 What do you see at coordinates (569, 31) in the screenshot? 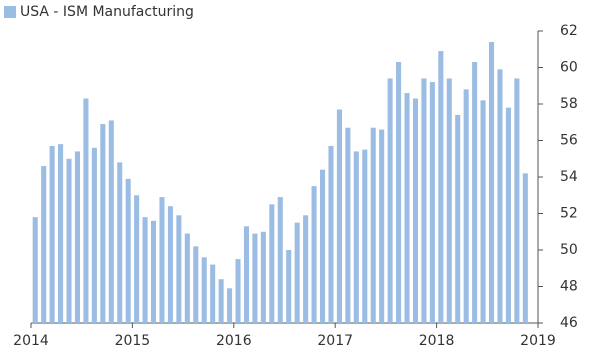
I see `y-tick-label: 62` at bounding box center [569, 31].